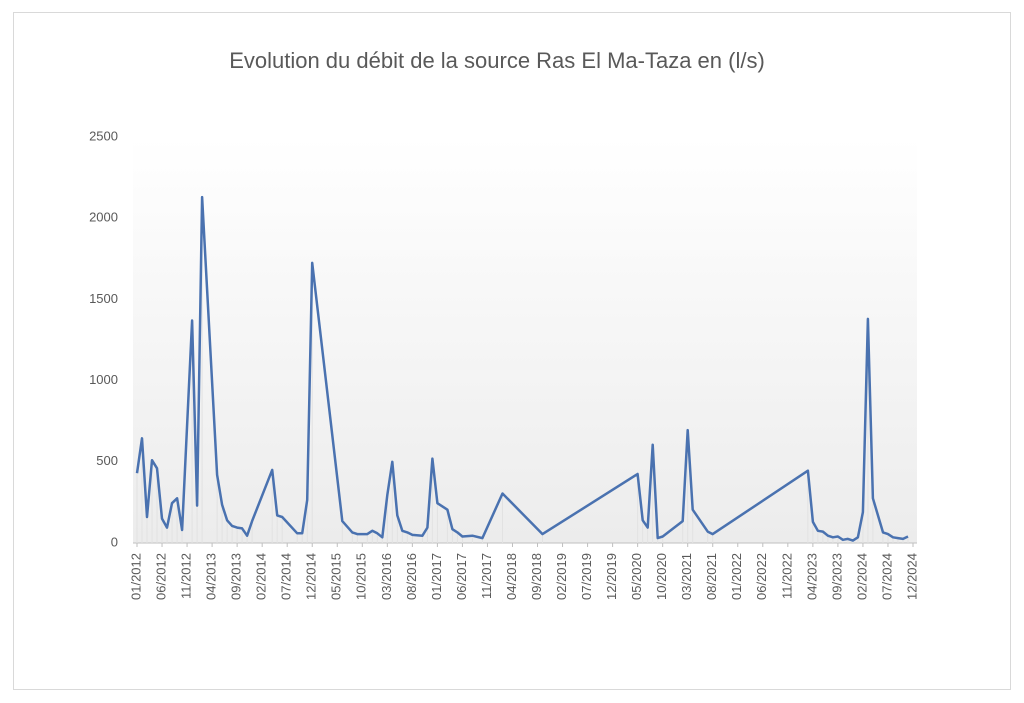 The image size is (1024, 703). Describe the element at coordinates (911, 576) in the screenshot. I see `x-tick-label: 12/2024` at that location.